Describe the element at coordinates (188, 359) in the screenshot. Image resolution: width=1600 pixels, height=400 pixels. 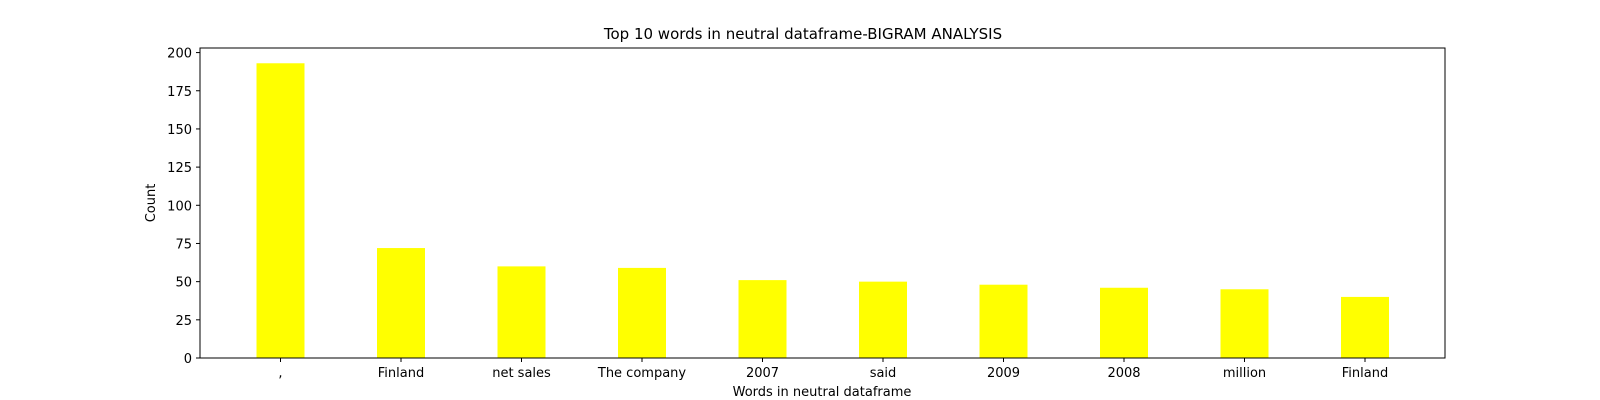
I see `y-tick-label-0: 0` at that location.